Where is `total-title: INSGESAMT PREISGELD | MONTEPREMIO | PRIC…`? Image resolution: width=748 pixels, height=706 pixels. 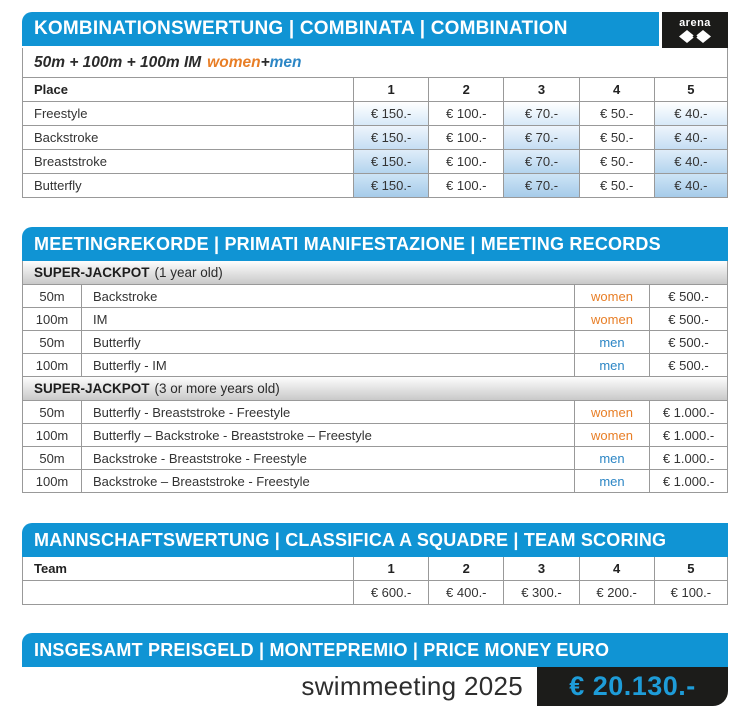
total-title: INSGESAMT PREISGELD | MONTEPREMIO | PRIC… is located at coordinates (375, 650).